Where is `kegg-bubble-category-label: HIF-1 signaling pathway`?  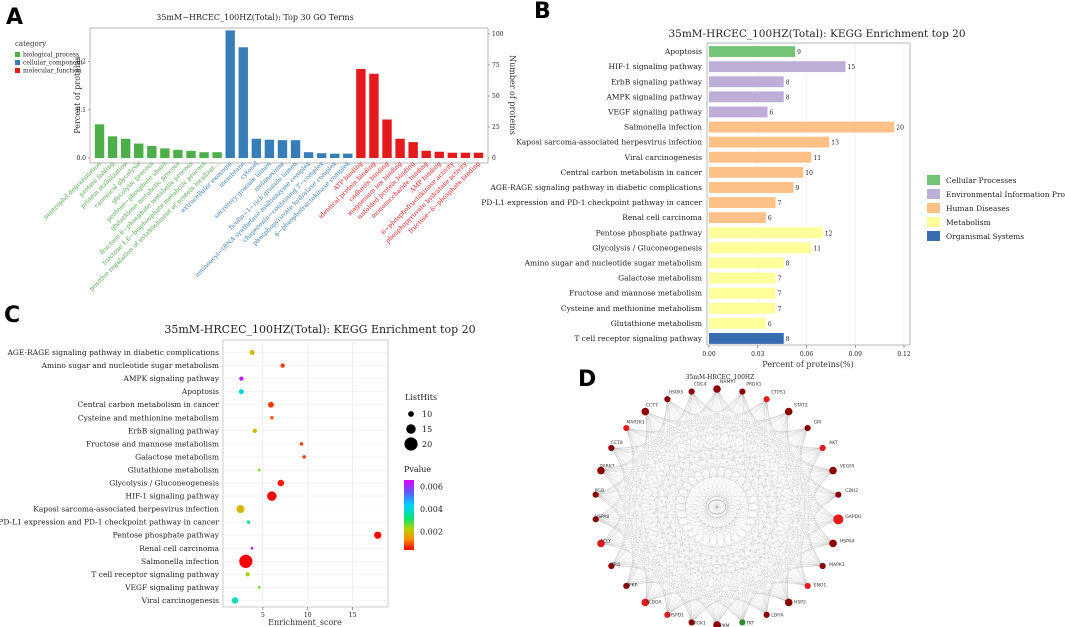 kegg-bubble-category-label: HIF-1 signaling pathway is located at coordinates (173, 496).